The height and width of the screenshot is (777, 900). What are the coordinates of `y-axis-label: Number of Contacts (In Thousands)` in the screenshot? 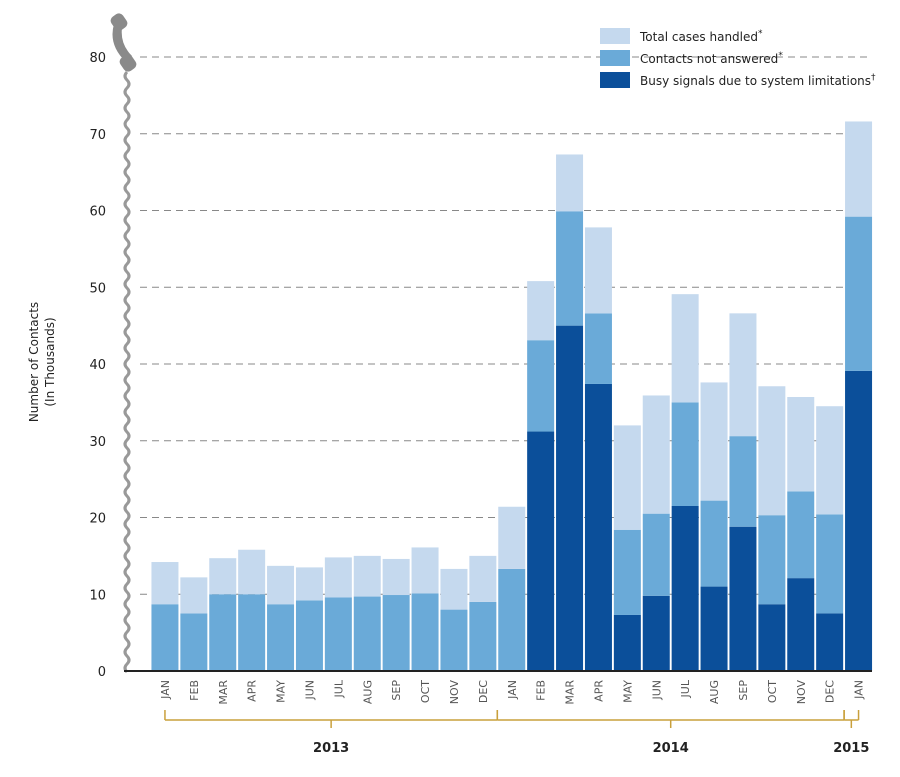 It's located at (42, 362).